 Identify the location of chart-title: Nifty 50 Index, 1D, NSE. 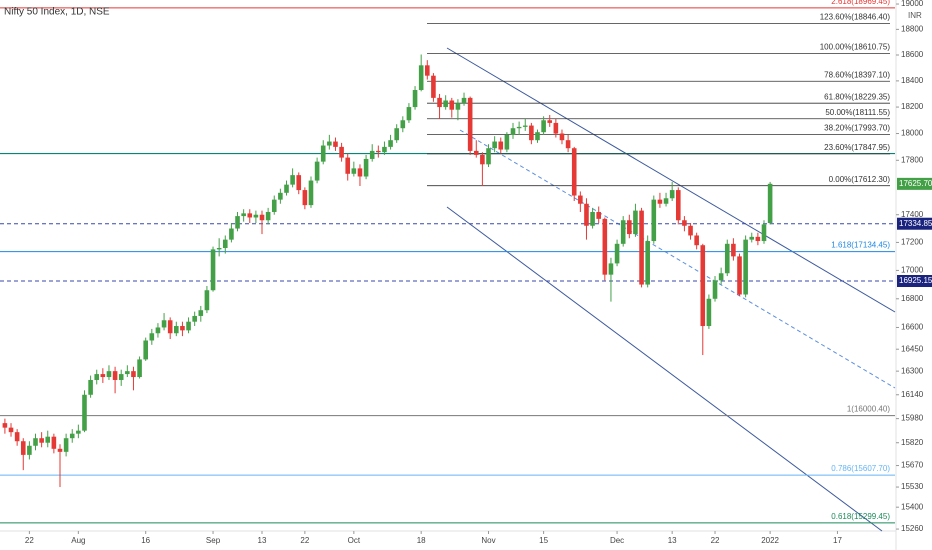
(57, 12).